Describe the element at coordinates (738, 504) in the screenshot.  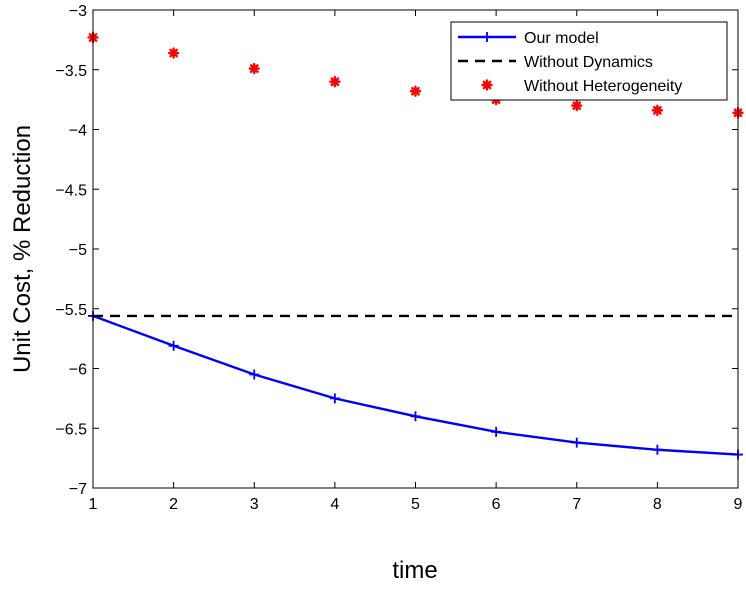
I see `x-tick-label: 9` at that location.